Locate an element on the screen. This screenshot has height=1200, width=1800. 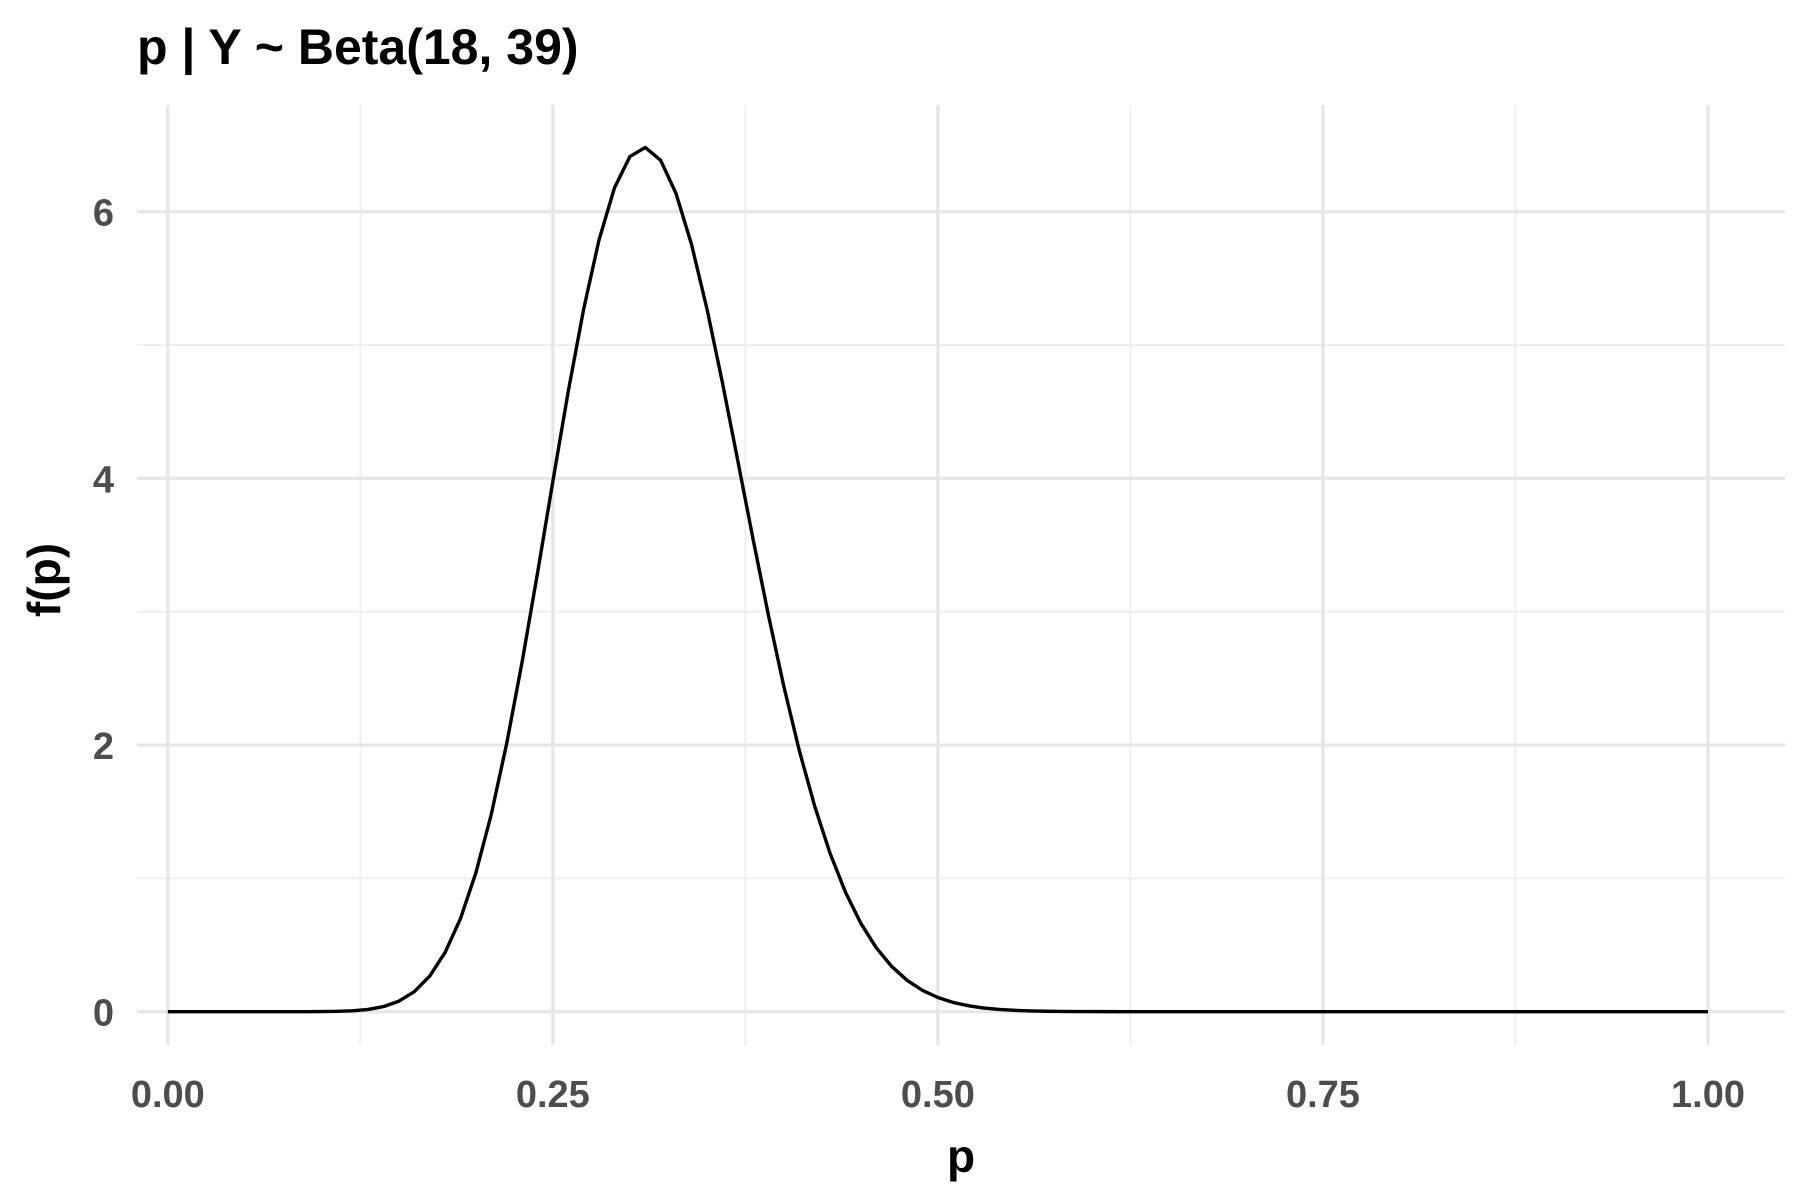
chart-title: p | Y ~ Beta(18, 39) is located at coordinates (358, 47).